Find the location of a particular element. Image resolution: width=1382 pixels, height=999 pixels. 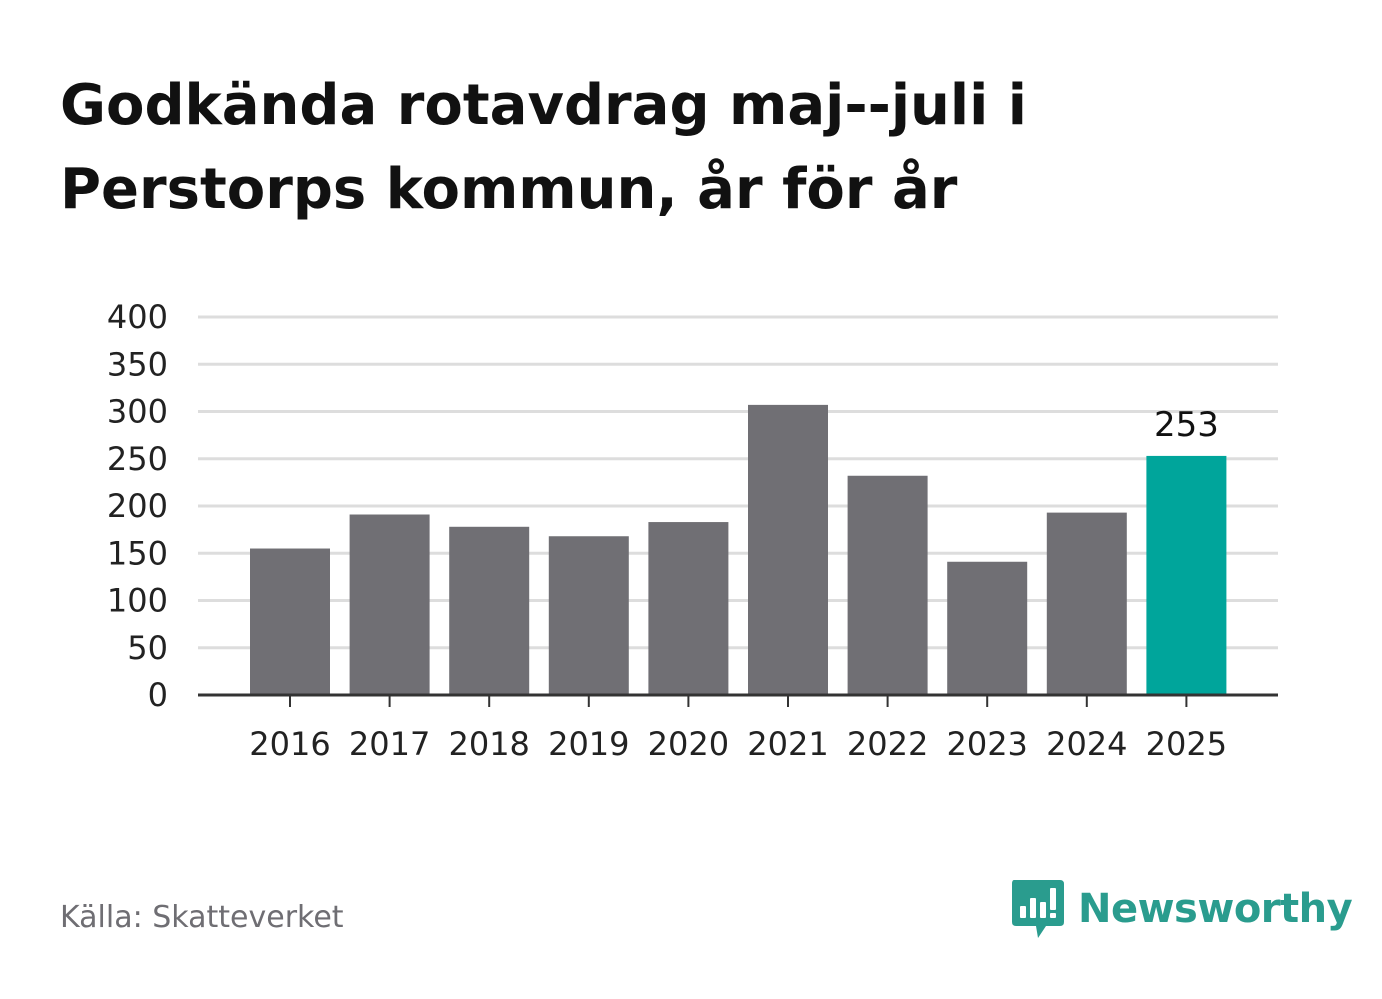

x-tick-label: 2024 is located at coordinates (1086, 744).